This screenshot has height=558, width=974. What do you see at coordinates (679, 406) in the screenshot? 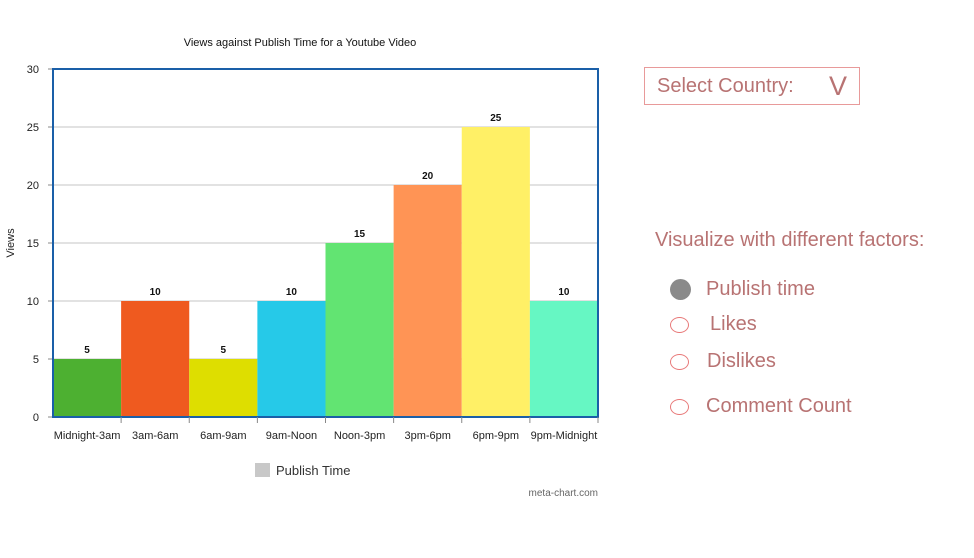
I see `radio-comment-count` at bounding box center [679, 406].